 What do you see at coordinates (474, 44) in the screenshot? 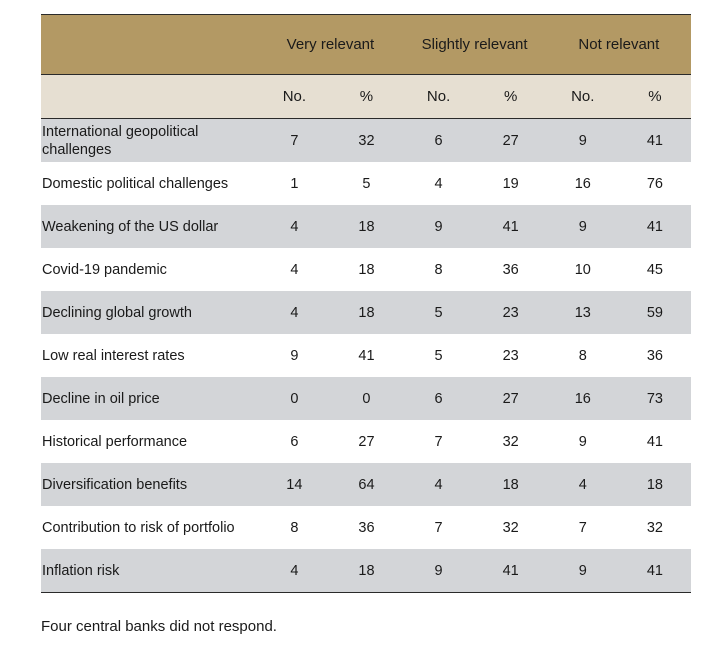
I see `group-header-slightly-relevant: Slightly relevant` at bounding box center [474, 44].